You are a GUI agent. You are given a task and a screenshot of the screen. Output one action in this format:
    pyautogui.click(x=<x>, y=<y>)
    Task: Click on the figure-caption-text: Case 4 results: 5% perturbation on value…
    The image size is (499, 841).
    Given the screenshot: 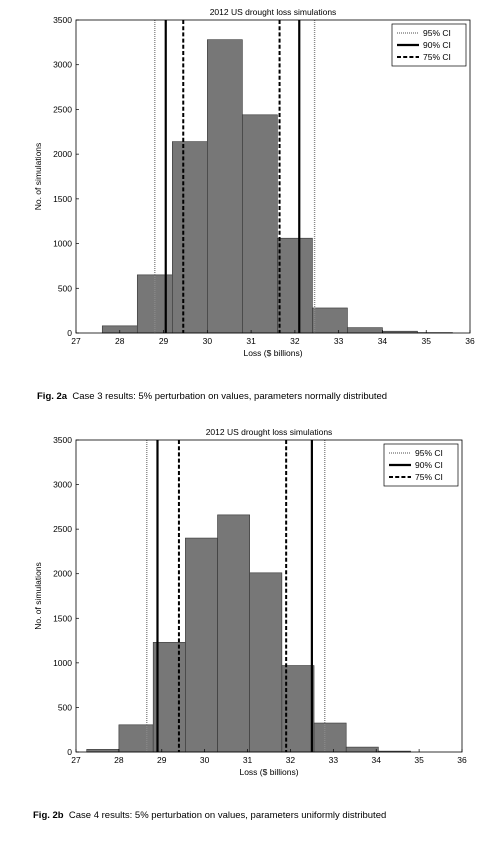 What is the action you would take?
    pyautogui.click(x=227, y=815)
    